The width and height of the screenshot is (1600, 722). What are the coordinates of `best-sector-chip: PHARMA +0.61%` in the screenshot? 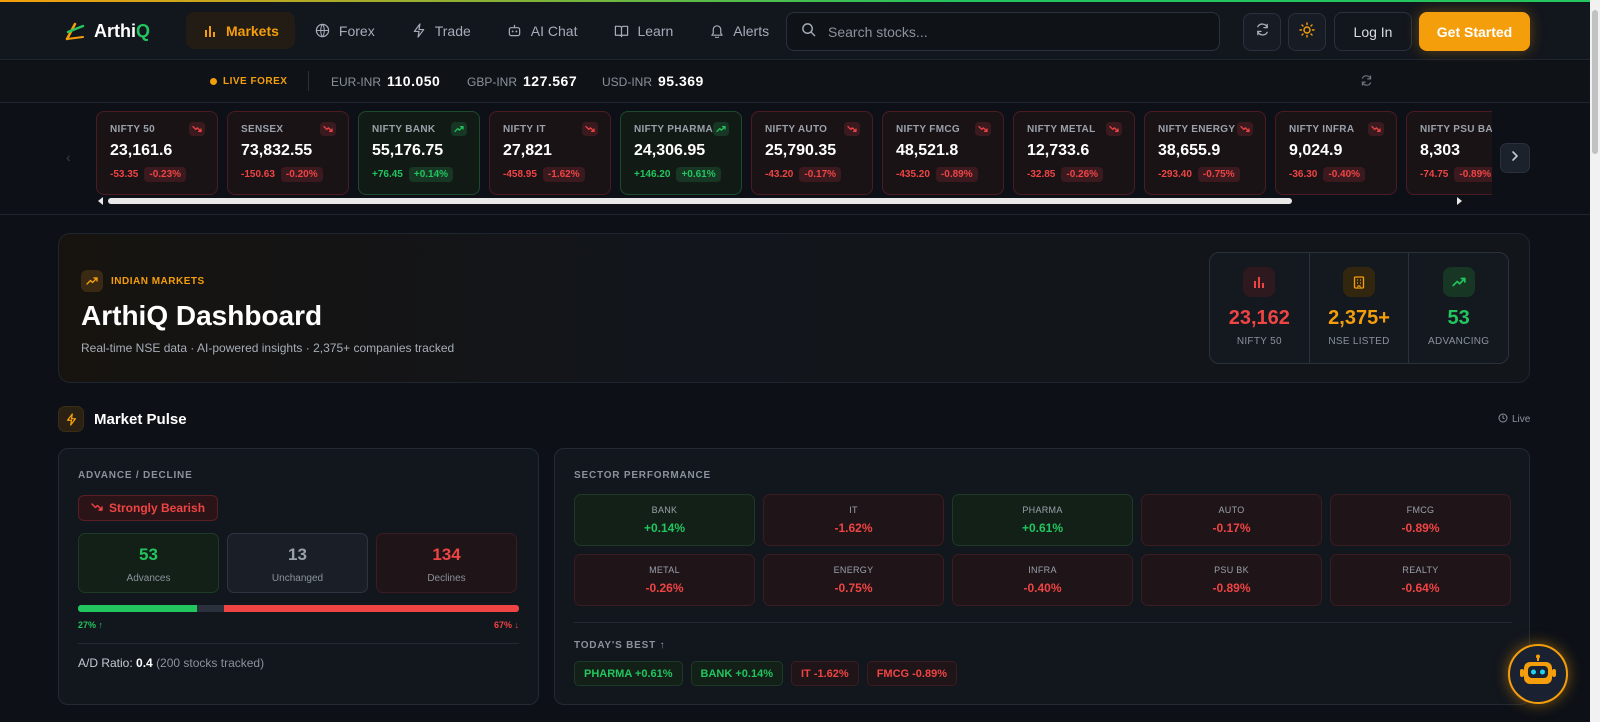 It's located at (628, 673).